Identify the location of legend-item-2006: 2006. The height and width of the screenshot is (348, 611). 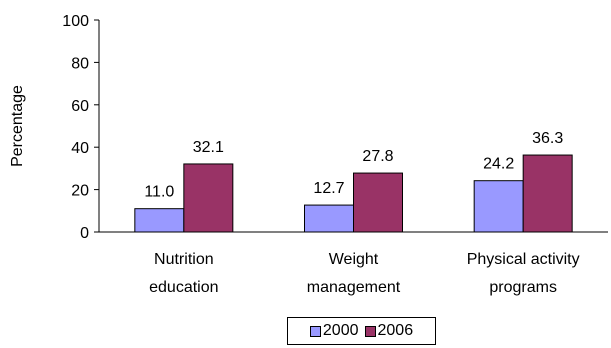
(389, 331).